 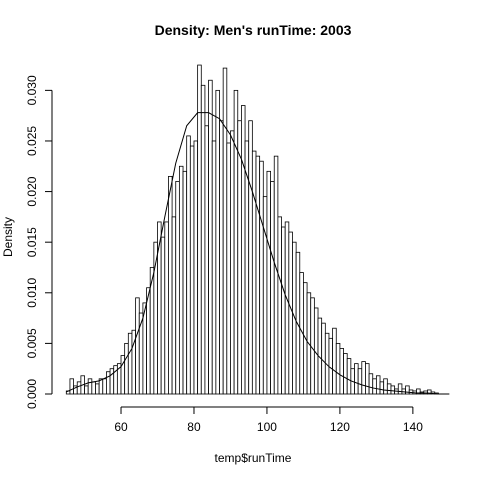 What do you see at coordinates (121, 427) in the screenshot?
I see `x-tick-label: 60` at bounding box center [121, 427].